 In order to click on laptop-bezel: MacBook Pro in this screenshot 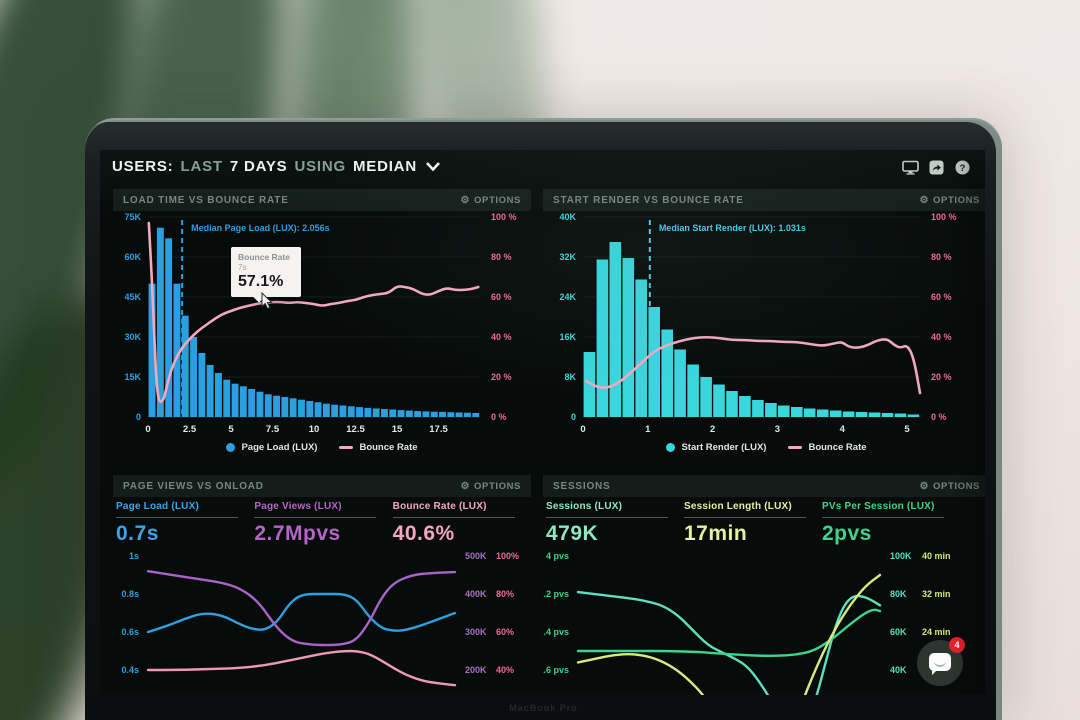, I will do `click(543, 707)`.